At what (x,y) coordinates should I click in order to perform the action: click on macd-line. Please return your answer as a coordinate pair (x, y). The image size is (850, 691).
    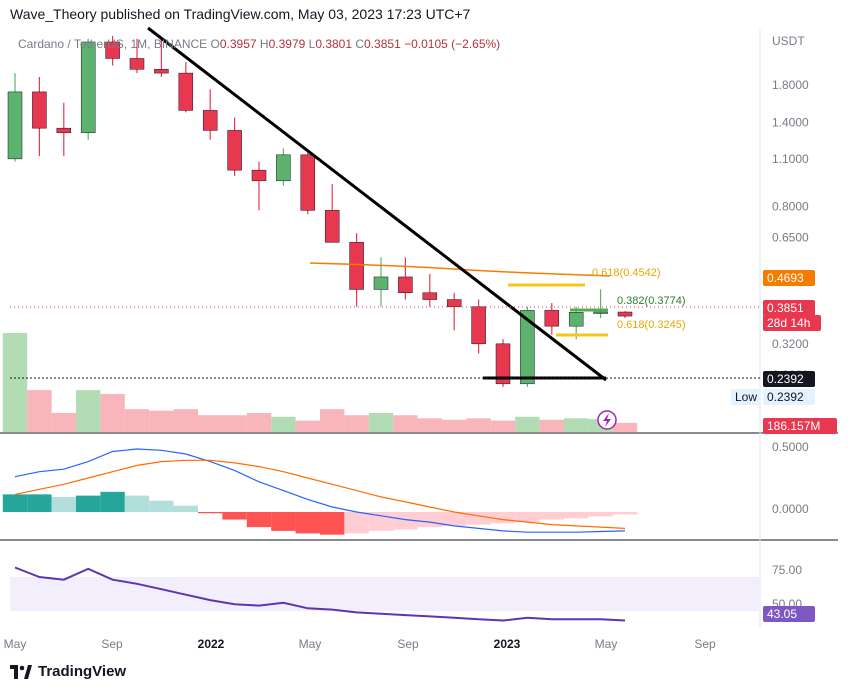
    Looking at the image, I should click on (320, 490).